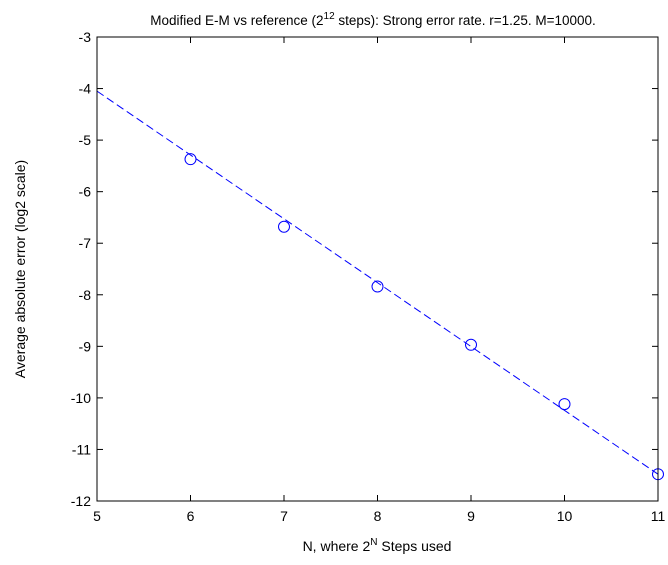 The image size is (668, 565). I want to click on x-tick-label: 5, so click(97, 516).